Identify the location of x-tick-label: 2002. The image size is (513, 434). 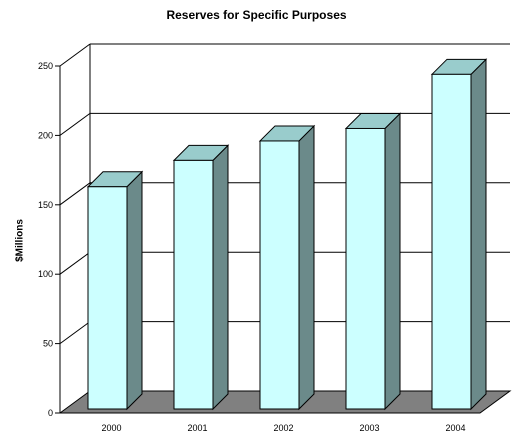
(283, 428).